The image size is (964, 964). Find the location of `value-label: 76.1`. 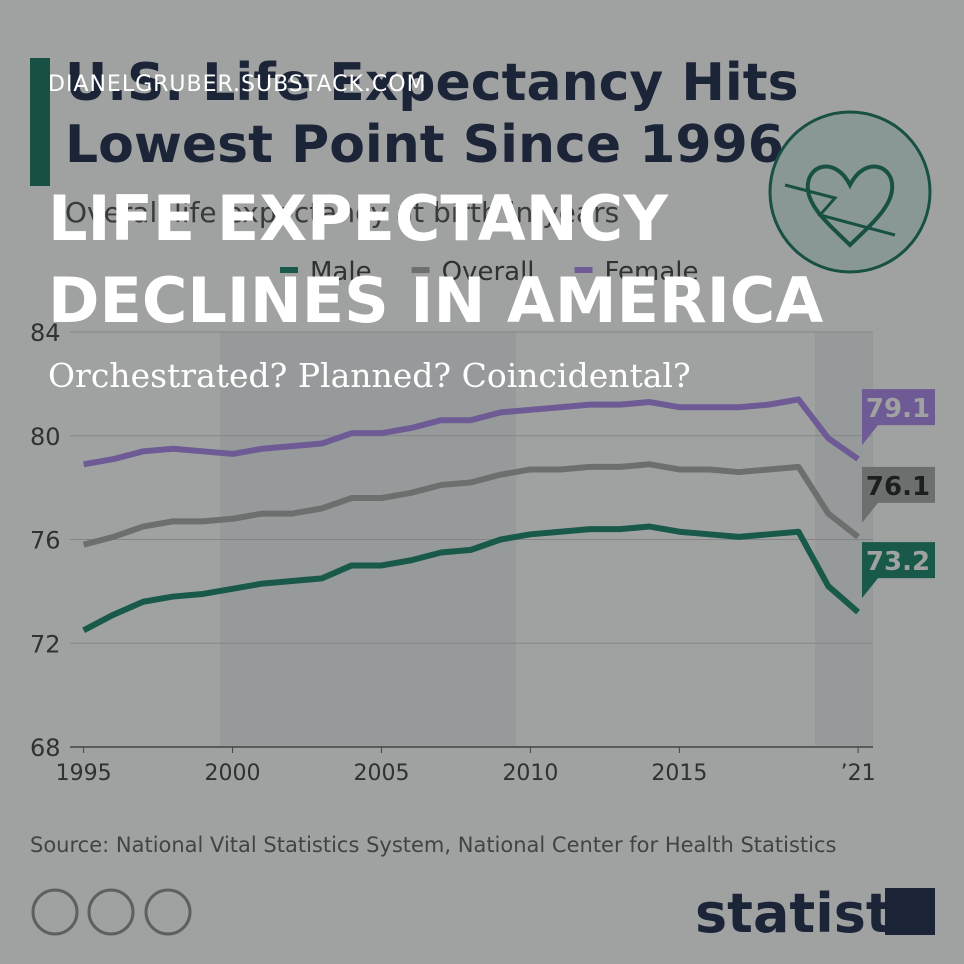

value-label: 76.1 is located at coordinates (898, 487).